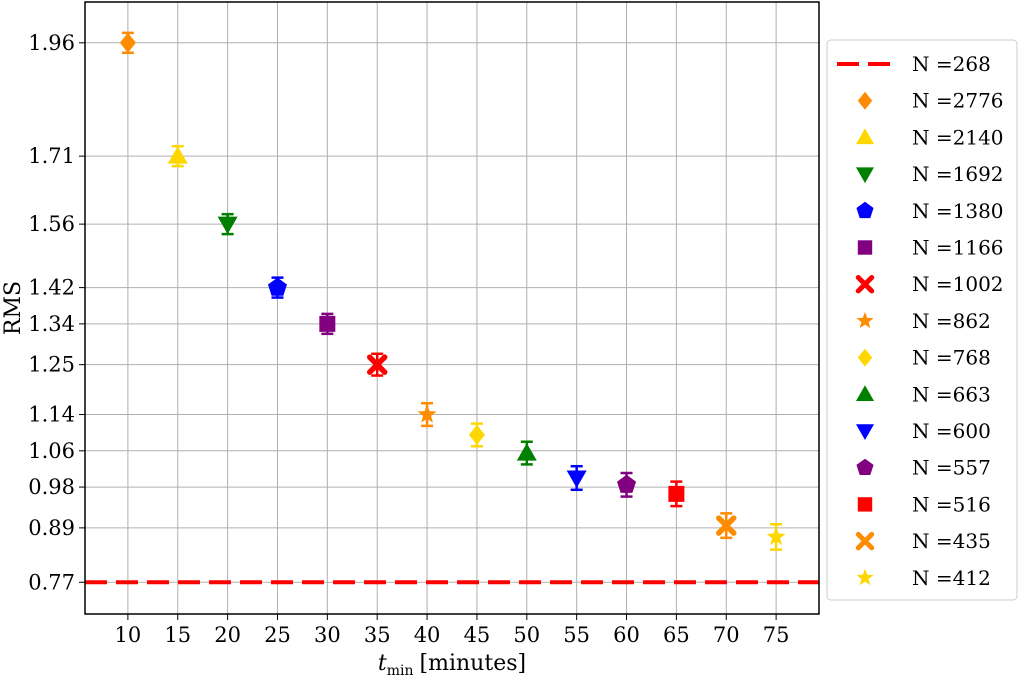 This screenshot has height=677, width=1020. What do you see at coordinates (51, 224) in the screenshot?
I see `y-tick-label: 1.56` at bounding box center [51, 224].